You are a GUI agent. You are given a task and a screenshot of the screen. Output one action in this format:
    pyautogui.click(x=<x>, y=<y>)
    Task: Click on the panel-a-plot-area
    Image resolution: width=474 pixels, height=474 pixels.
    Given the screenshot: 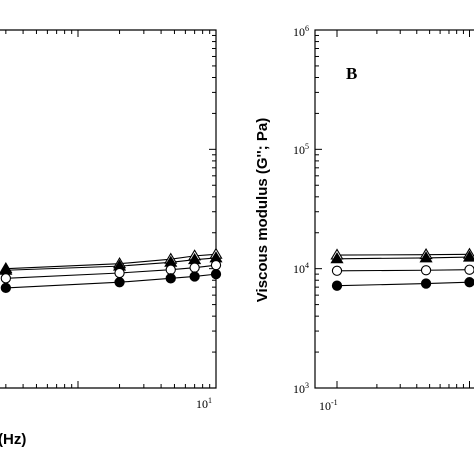 What is the action you would take?
    pyautogui.click(x=111, y=270)
    